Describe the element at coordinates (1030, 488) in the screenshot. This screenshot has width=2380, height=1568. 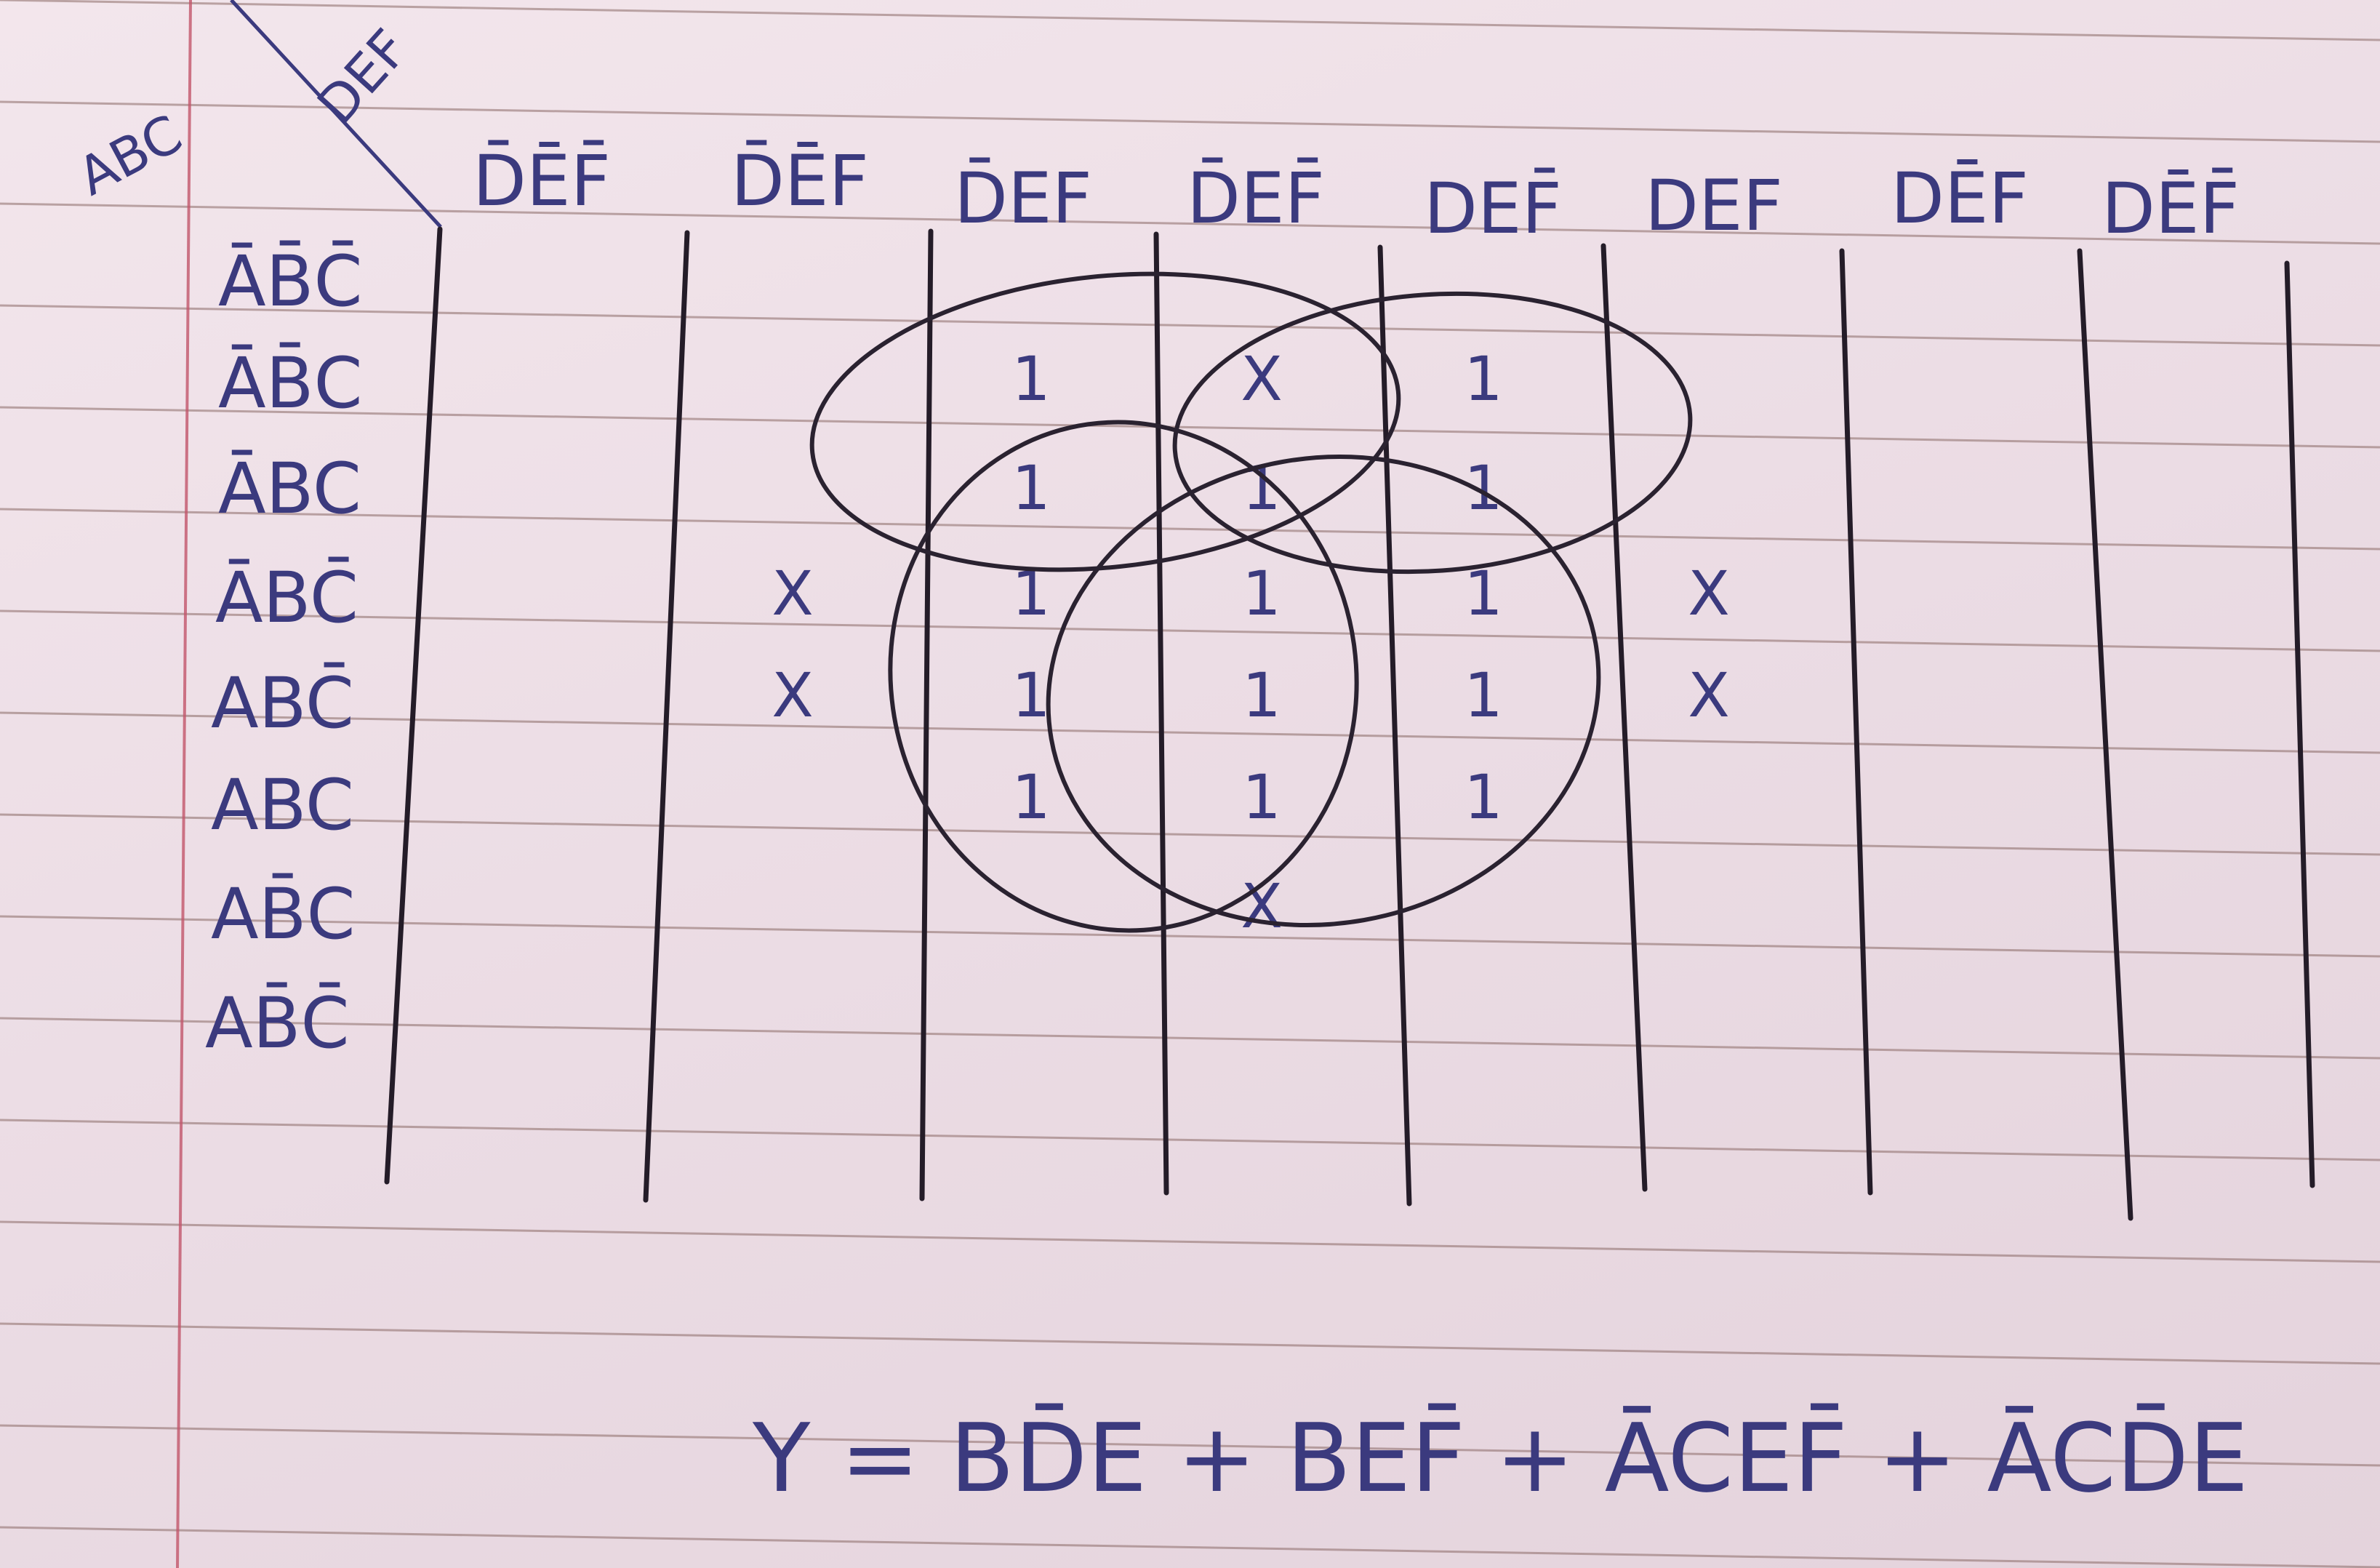
I see `kmap-cell-2-2: 1` at that location.